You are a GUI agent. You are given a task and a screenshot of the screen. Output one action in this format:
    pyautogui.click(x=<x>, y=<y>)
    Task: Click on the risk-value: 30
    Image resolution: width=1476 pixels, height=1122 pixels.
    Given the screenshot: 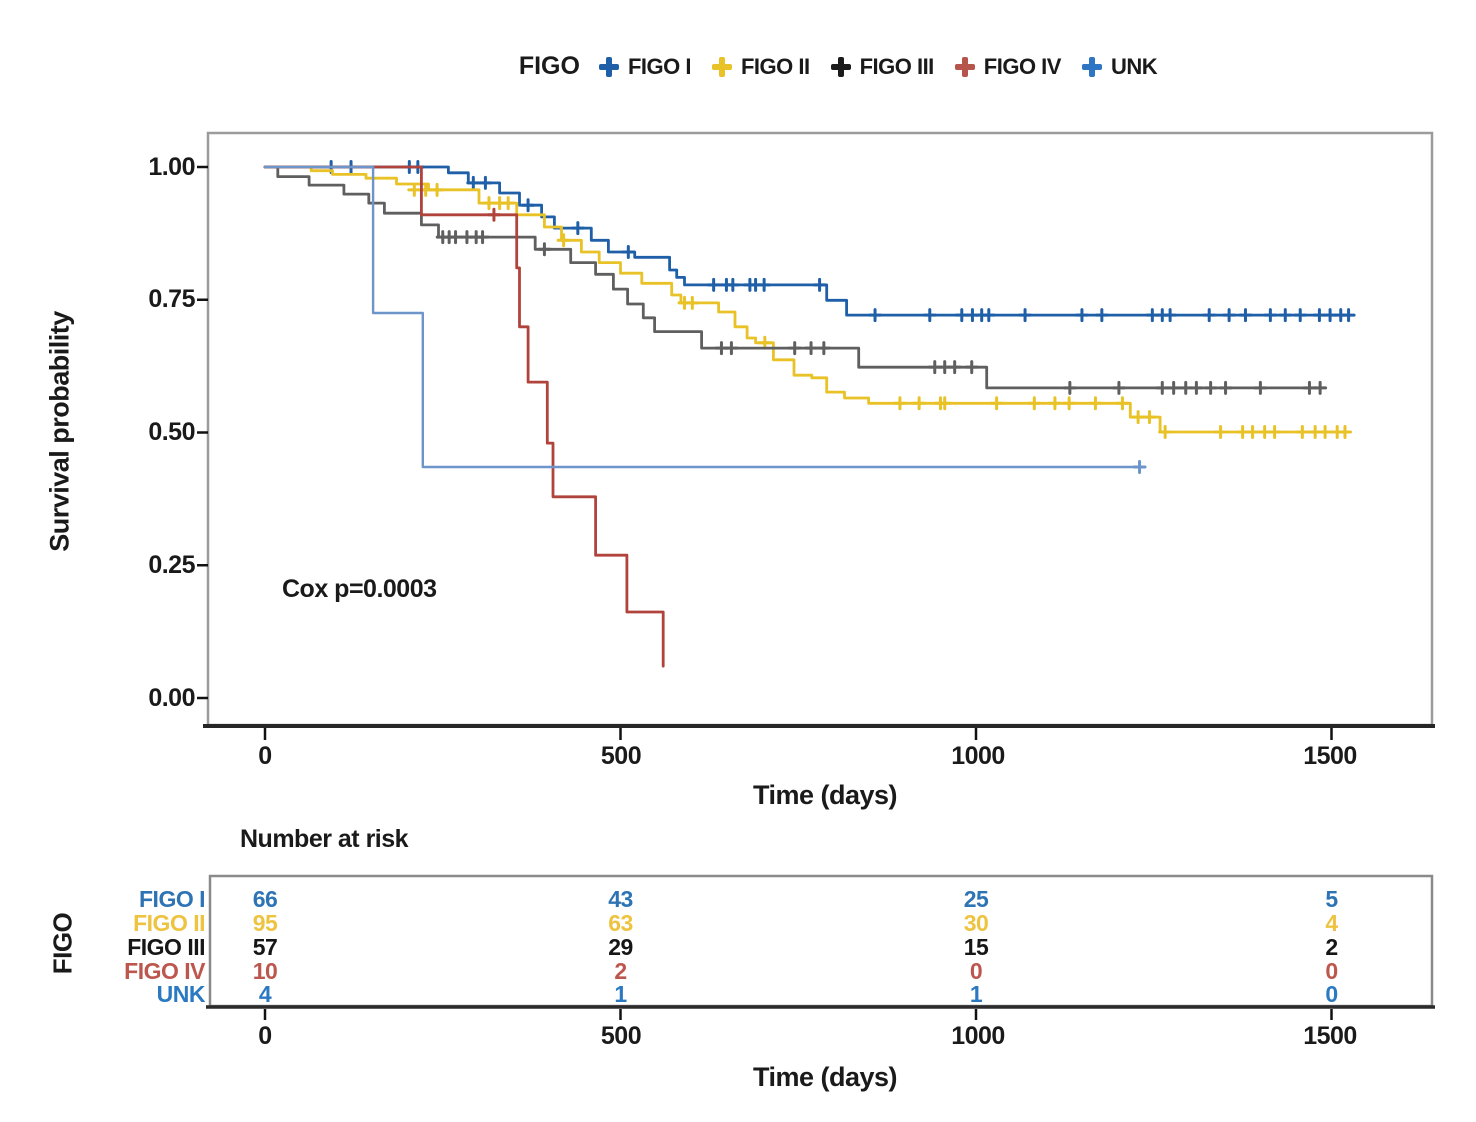 What is the action you would take?
    pyautogui.click(x=976, y=923)
    